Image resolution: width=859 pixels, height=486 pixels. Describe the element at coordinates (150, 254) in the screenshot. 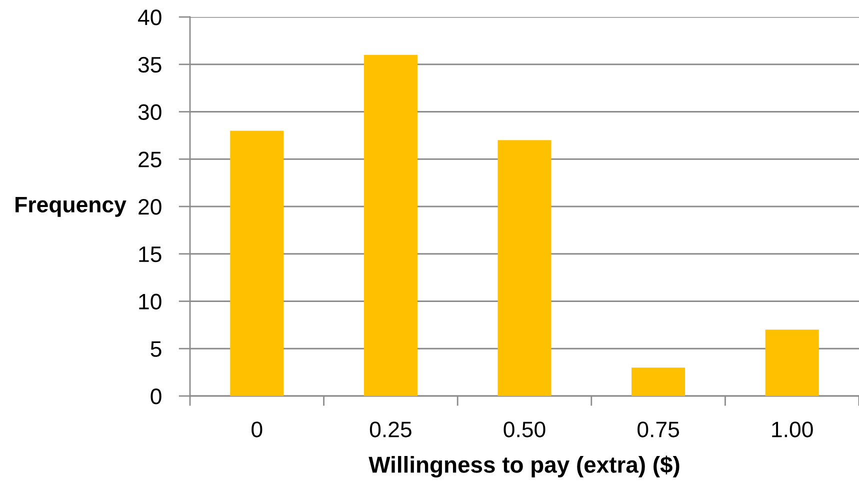

I see `y-tick-label: 15` at that location.